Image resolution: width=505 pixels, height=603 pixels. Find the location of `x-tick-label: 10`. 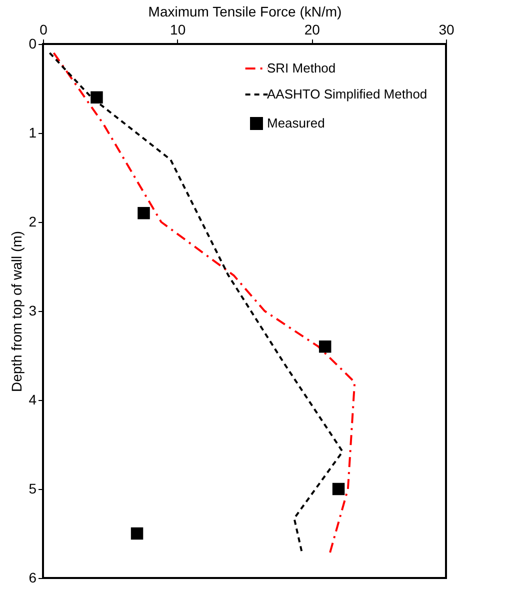

x-tick-label: 10 is located at coordinates (178, 30).